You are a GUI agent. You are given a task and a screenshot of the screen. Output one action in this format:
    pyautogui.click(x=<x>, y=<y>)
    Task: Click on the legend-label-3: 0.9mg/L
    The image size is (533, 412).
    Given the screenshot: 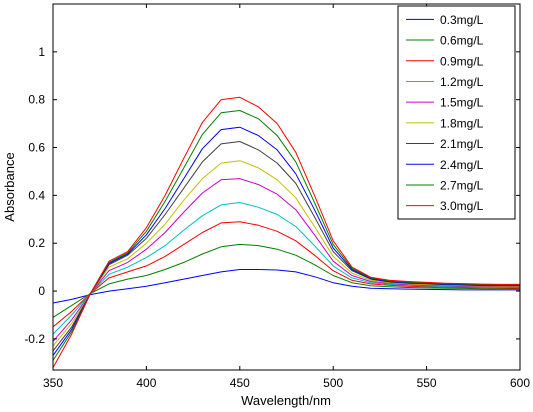 What is the action you would take?
    pyautogui.click(x=462, y=61)
    